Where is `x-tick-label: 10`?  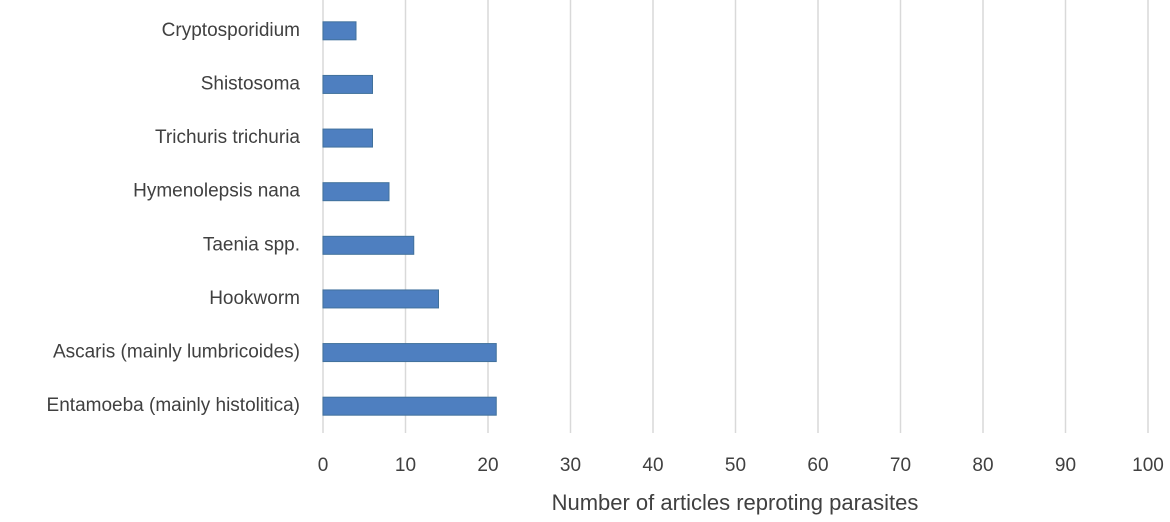 x-tick-label: 10 is located at coordinates (405, 465).